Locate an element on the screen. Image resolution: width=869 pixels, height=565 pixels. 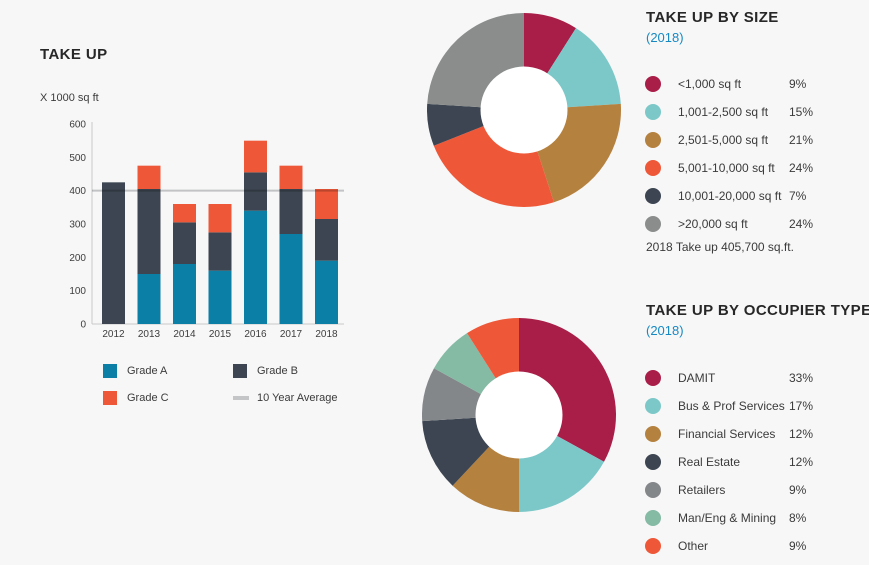
bar-legend-item: Grade C is located at coordinates (168, 397).